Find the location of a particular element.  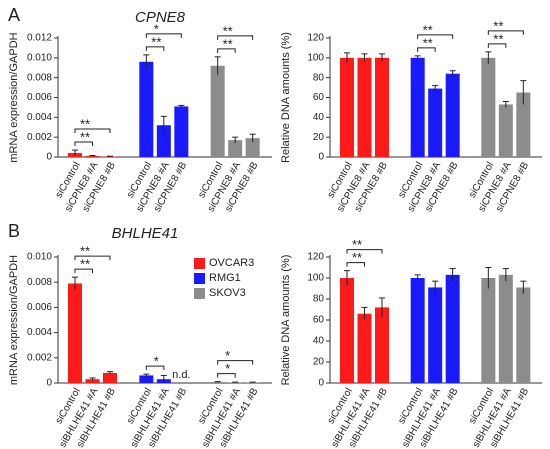

y-tick-label: 0.012 is located at coordinates (39, 38).